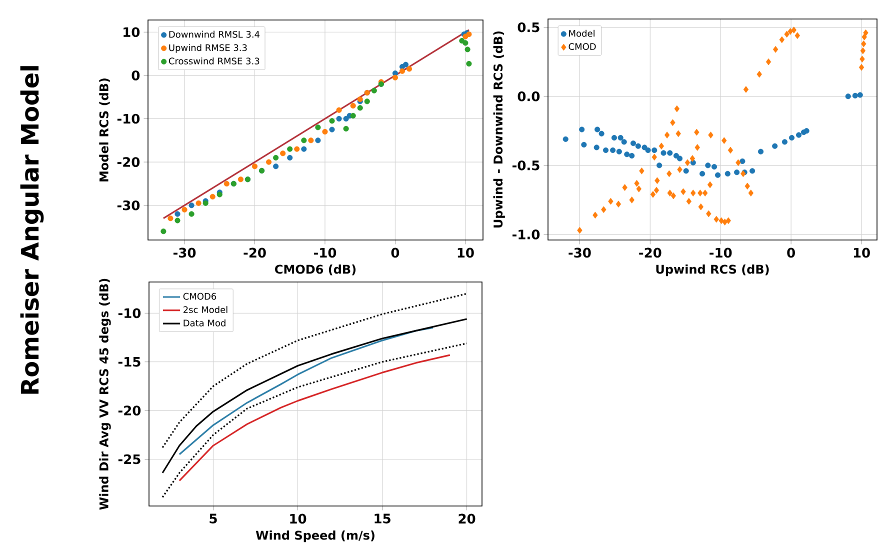 The image size is (881, 552). Describe the element at coordinates (582, 46) in the screenshot. I see `legend-label: CMOD` at that location.